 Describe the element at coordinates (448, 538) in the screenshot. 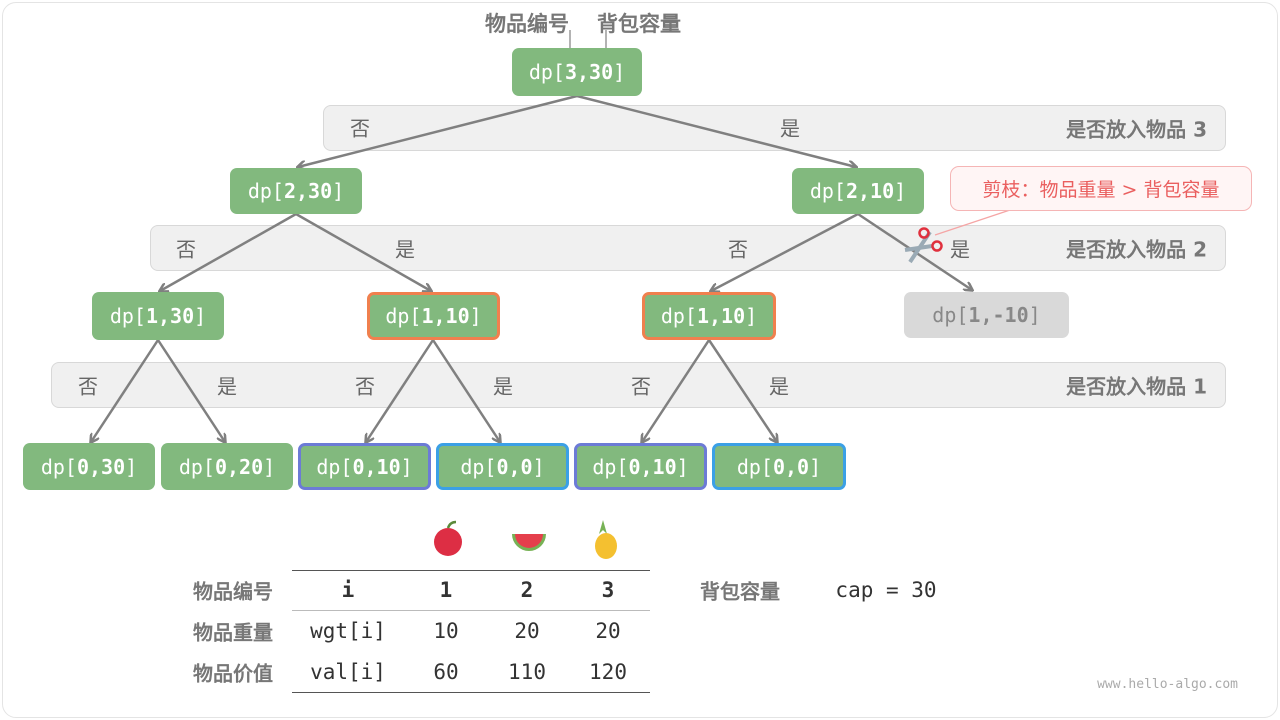

I see `apple-icon` at that location.